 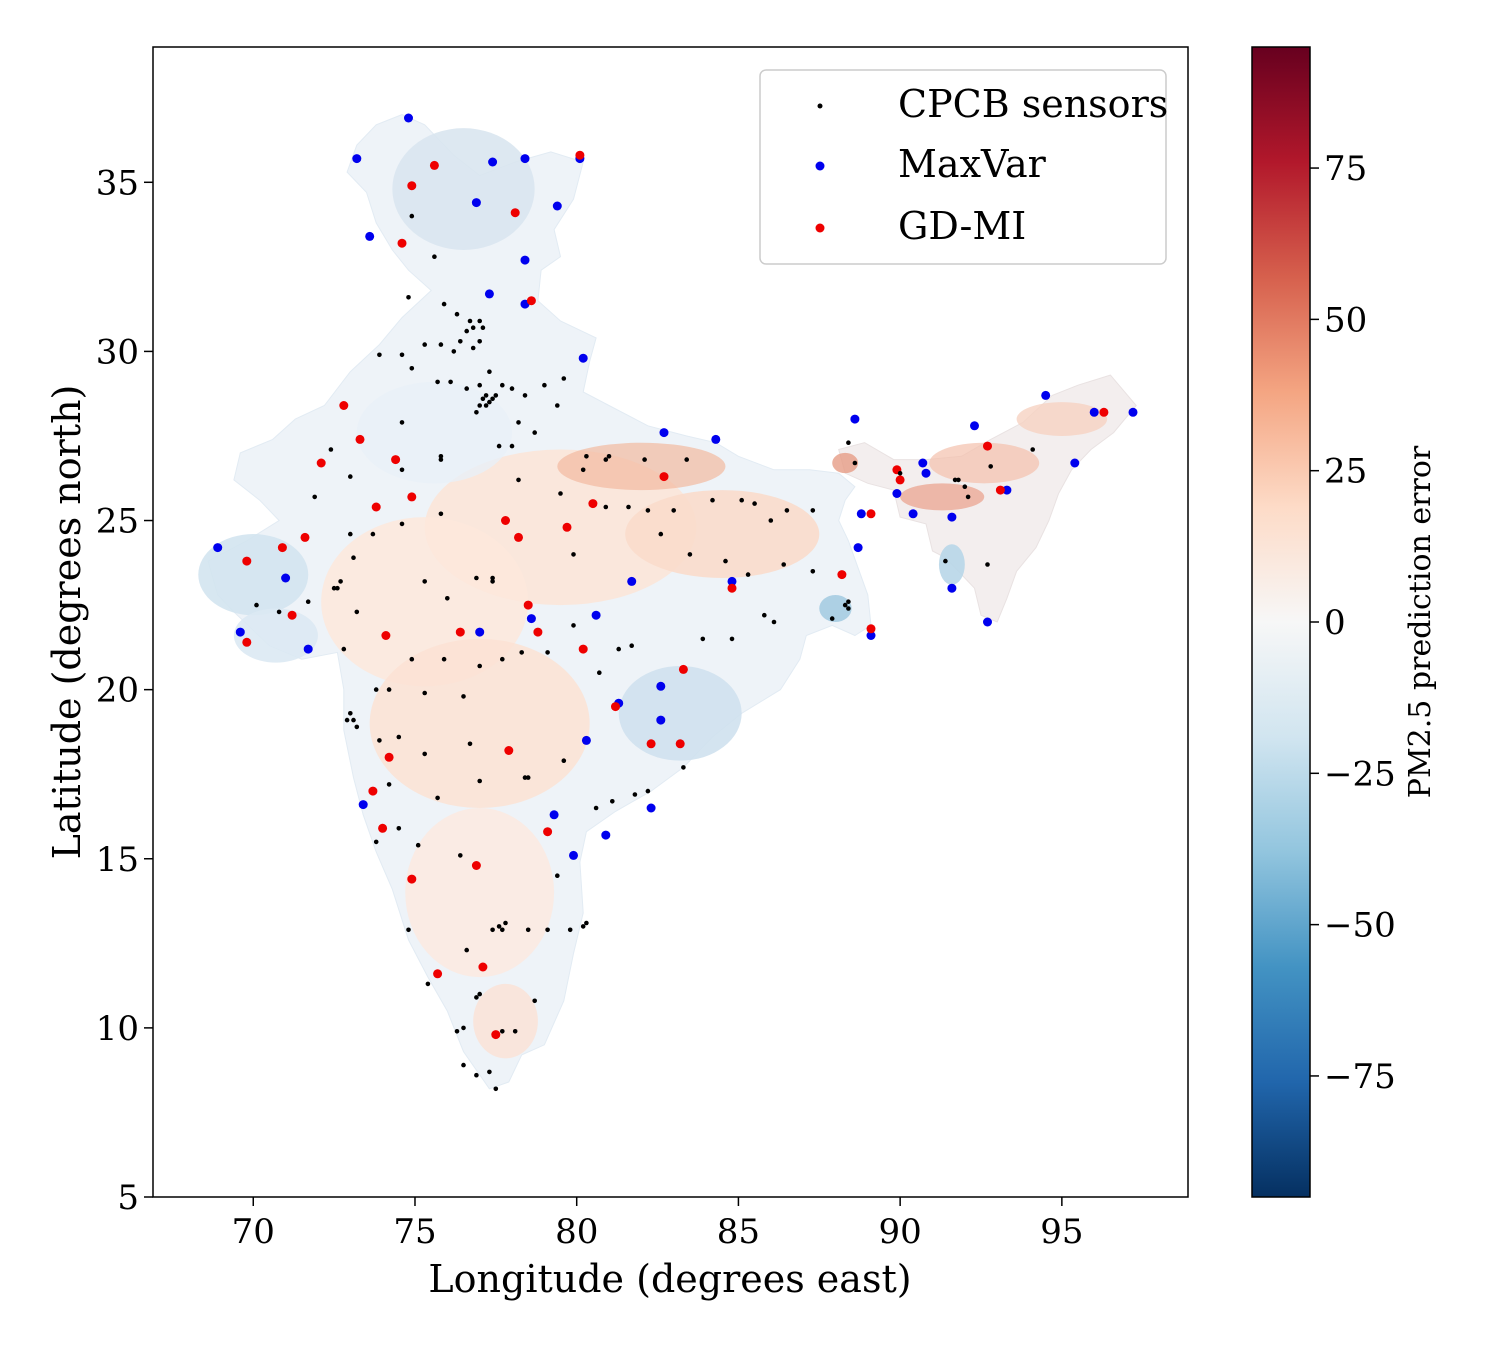 What do you see at coordinates (669, 1279) in the screenshot?
I see `x-axis-label: Longitude (degrees east)` at bounding box center [669, 1279].